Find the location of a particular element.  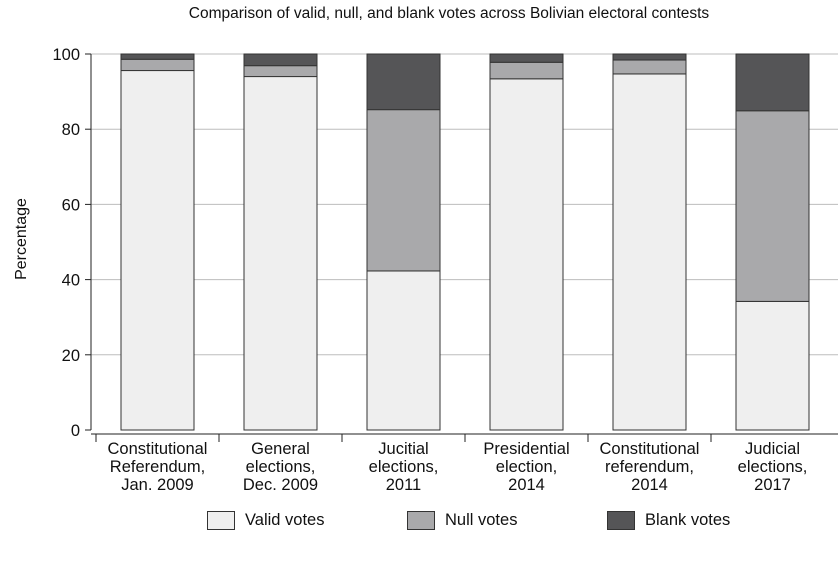

y-tick-label: 0 is located at coordinates (75, 431).